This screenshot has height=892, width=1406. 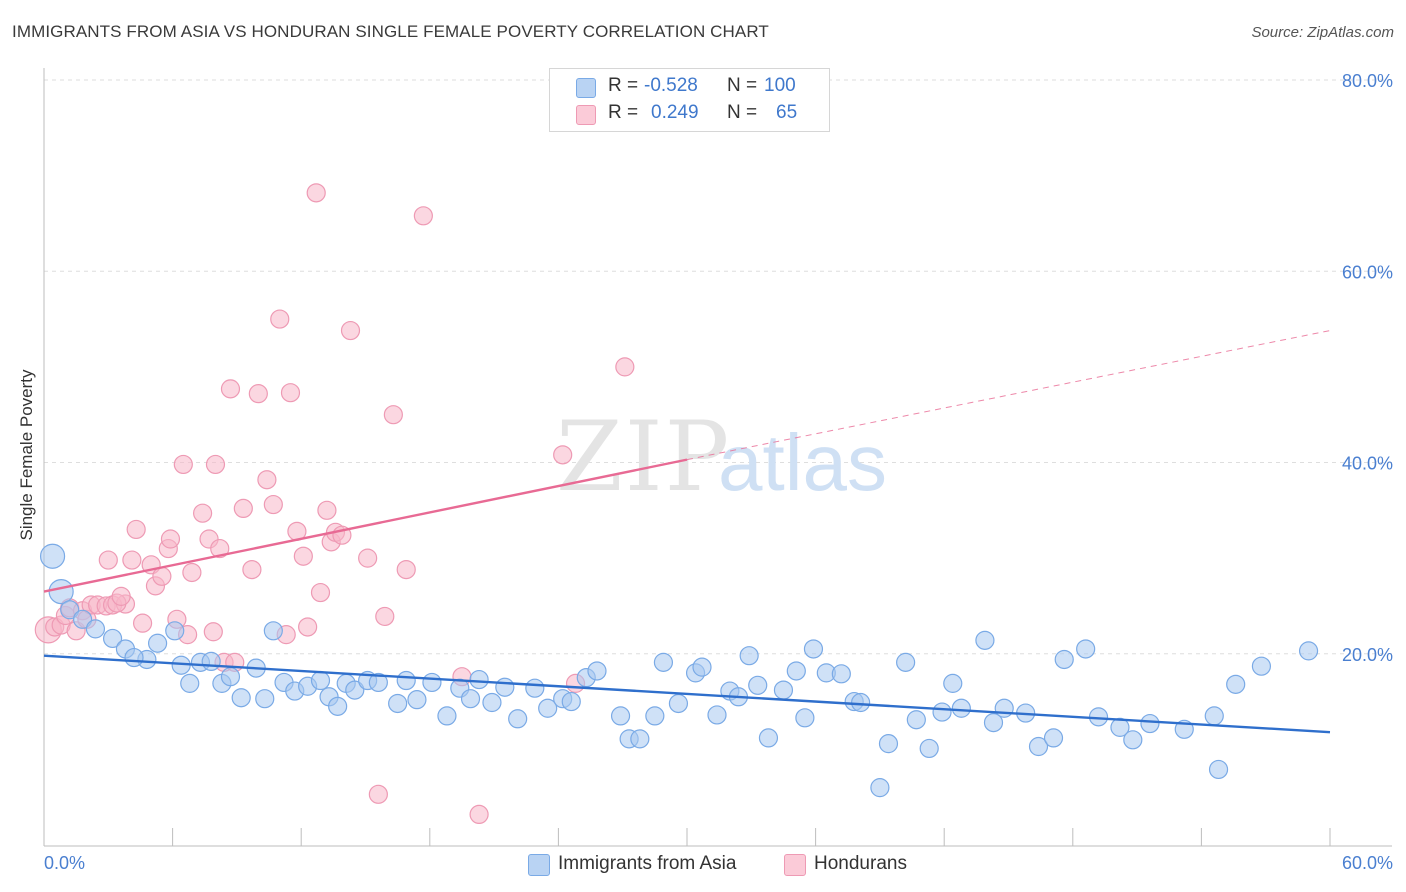 What do you see at coordinates (703, 865) in the screenshot?
I see `series-legend: Immigrants from Asia Hondurans` at bounding box center [703, 865].